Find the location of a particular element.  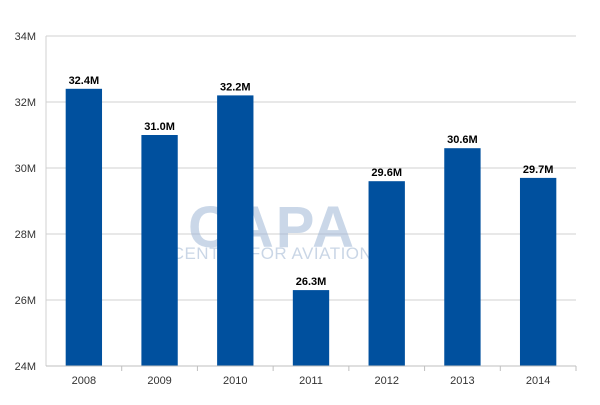

x-tick-label: 2009 is located at coordinates (159, 381).